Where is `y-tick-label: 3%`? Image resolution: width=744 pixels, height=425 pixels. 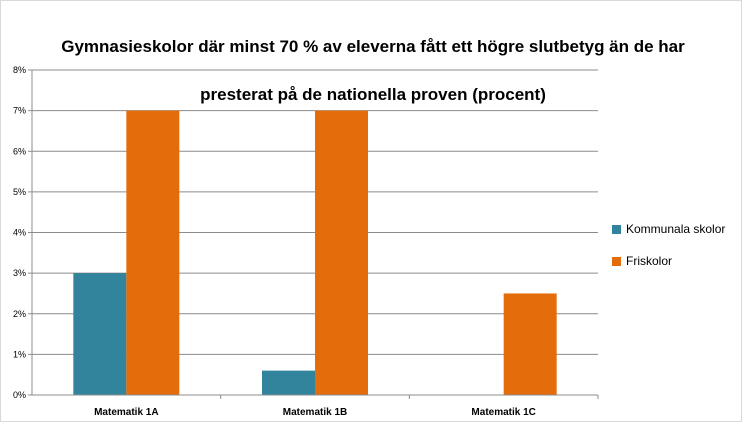 y-tick-label: 3% is located at coordinates (19, 273).